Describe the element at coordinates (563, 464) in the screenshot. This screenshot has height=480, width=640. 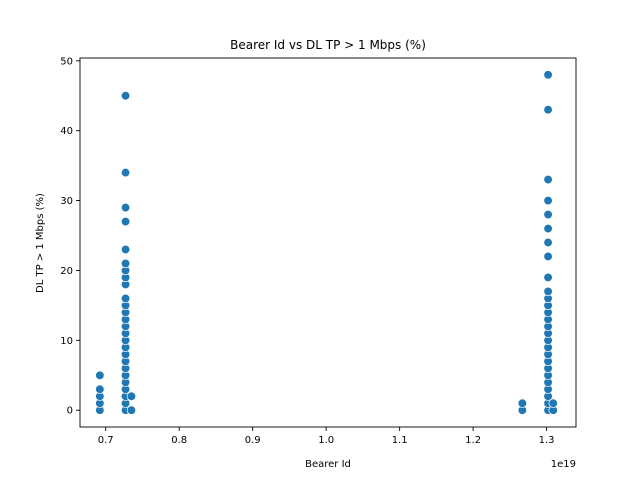
I see `x-axis-offset-label: 1e19` at that location.